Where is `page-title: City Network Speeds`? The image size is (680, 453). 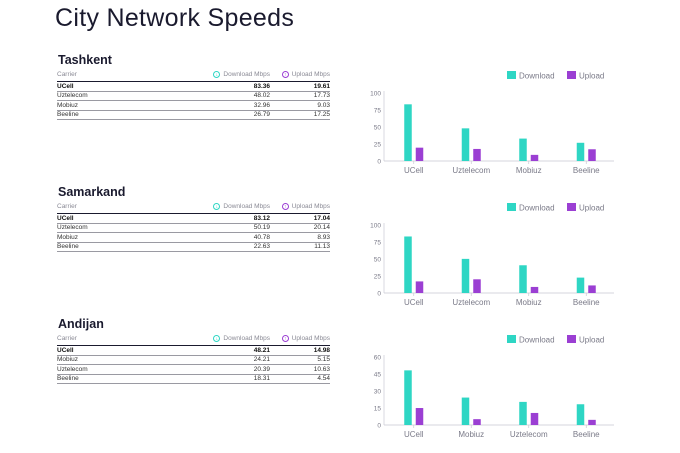 page-title: City Network Speeds is located at coordinates (175, 18).